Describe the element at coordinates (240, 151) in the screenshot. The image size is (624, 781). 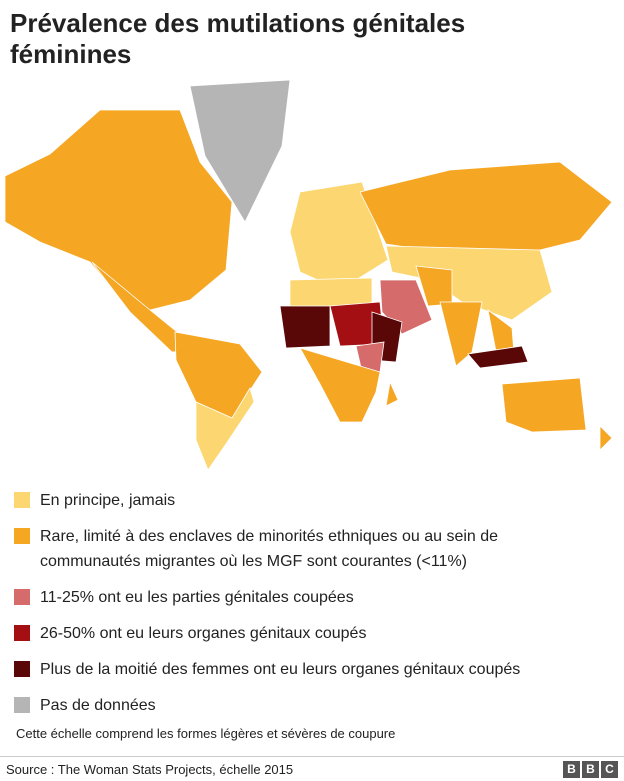
I see `greenland` at that location.